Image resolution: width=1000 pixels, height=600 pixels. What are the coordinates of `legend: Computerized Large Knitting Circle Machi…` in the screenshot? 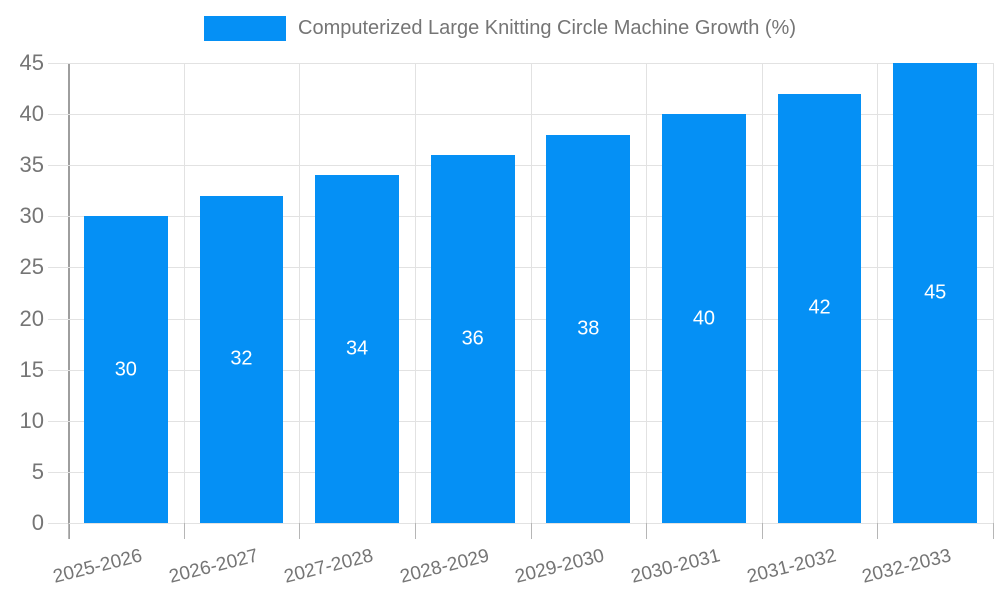 It's located at (500, 28).